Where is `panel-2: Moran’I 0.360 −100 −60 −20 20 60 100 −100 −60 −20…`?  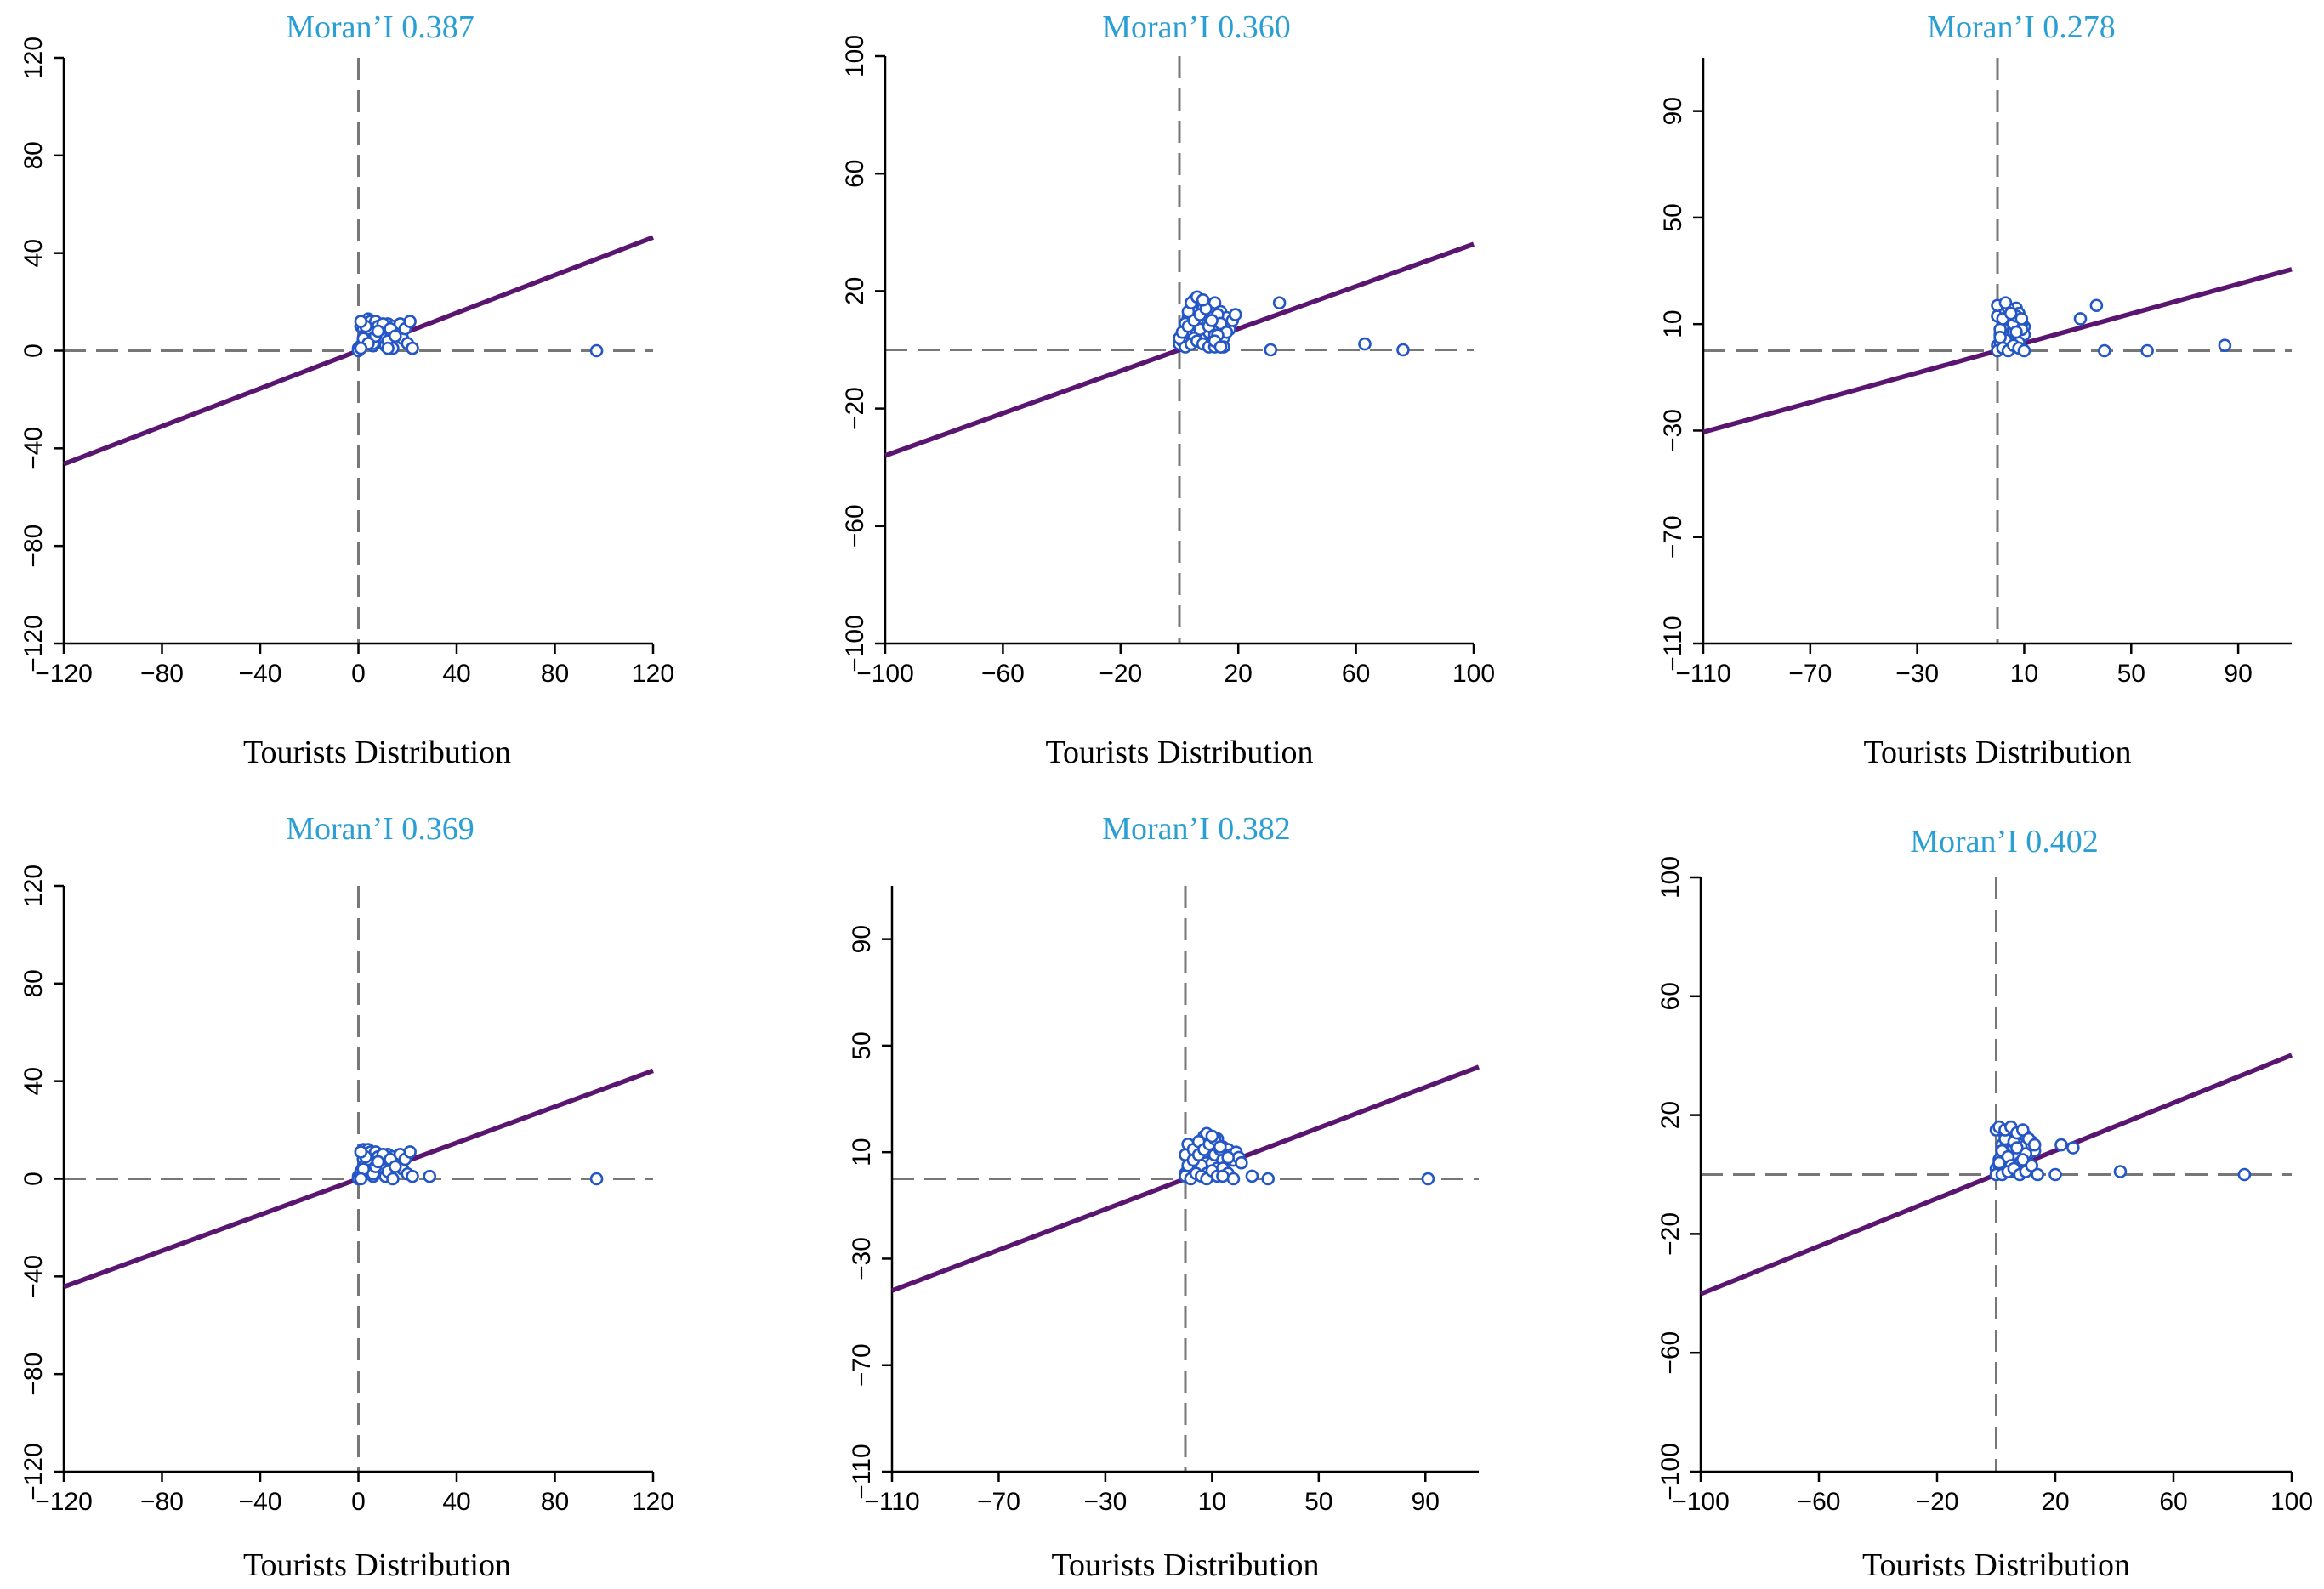
panel-2: Moran’I 0.360 −100 −60 −20 20 60 100 −100 −60 −20… is located at coordinates (1168, 389).